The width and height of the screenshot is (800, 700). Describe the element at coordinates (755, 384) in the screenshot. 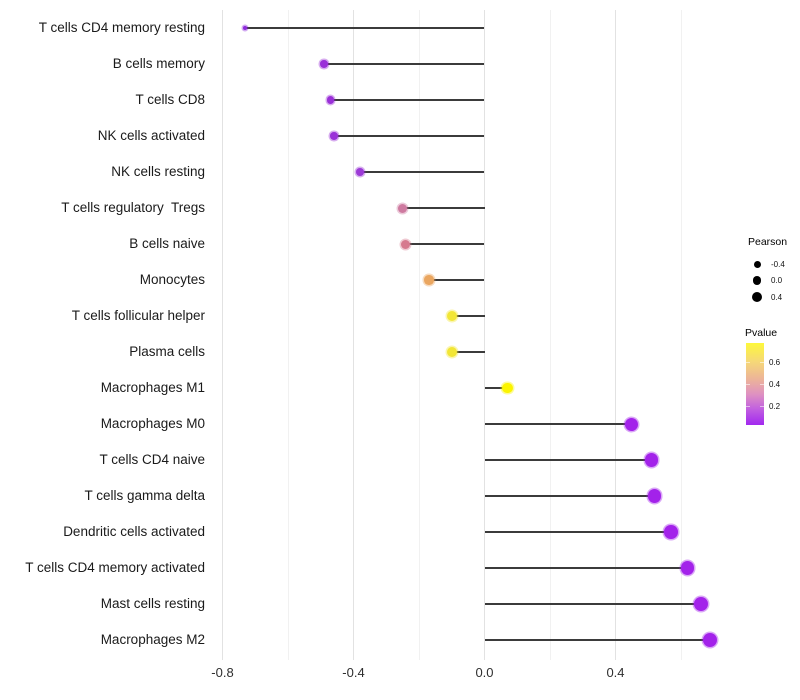

I see `pvalue-colorbar-gradient` at that location.